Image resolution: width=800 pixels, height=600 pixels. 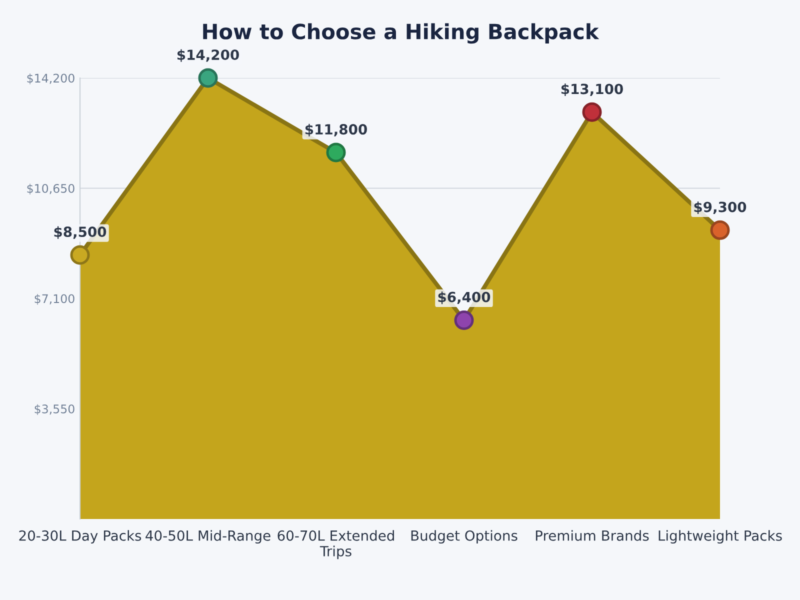 What do you see at coordinates (208, 55) in the screenshot?
I see `data-label: $14,200` at bounding box center [208, 55].